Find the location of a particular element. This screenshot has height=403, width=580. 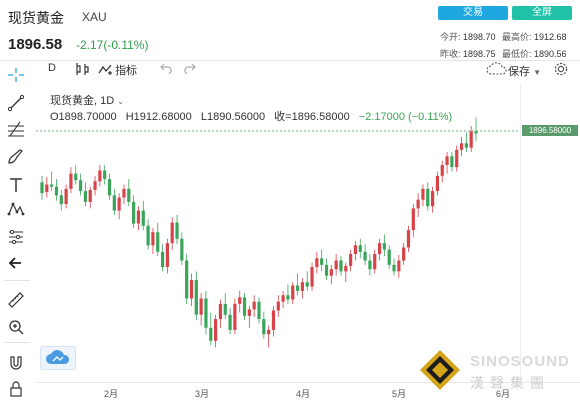

instrument-symbol: XAU is located at coordinates (94, 17).